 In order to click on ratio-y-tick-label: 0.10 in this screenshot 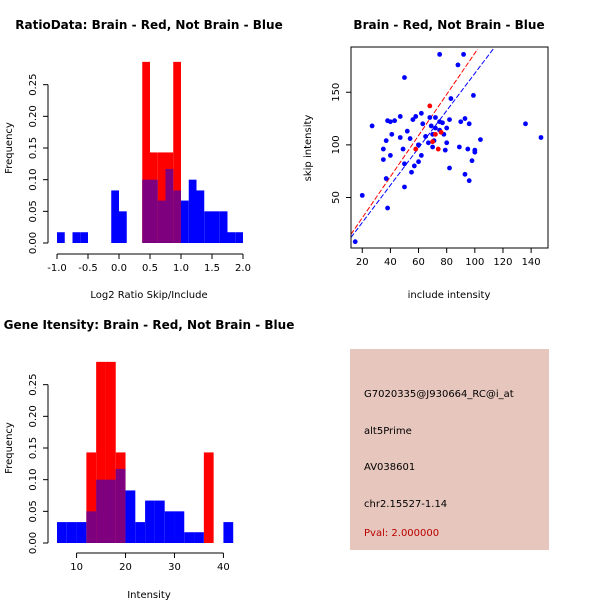, I will do `click(33, 180)`.